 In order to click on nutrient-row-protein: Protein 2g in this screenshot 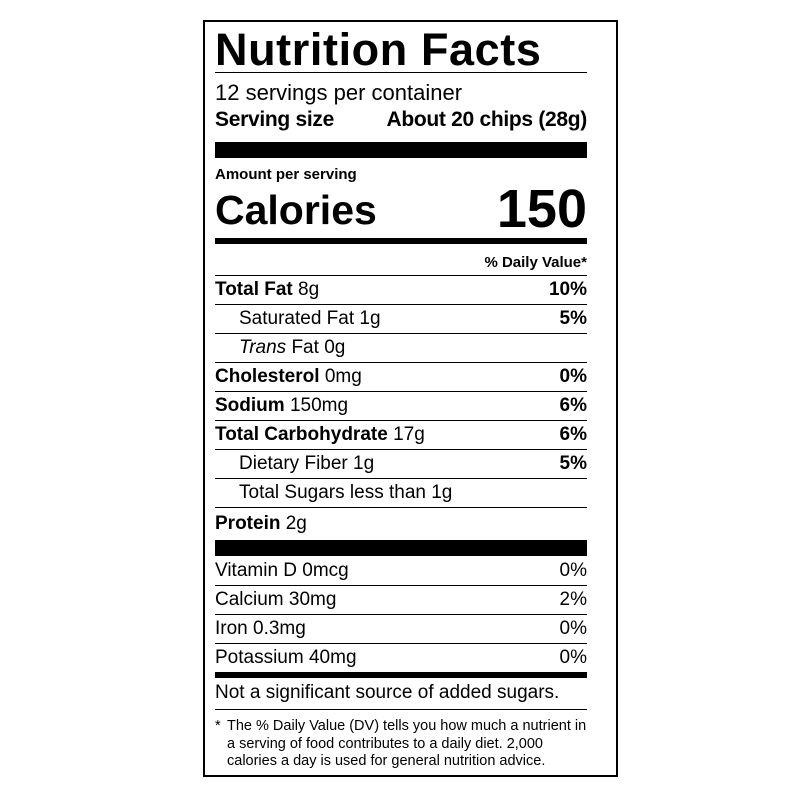, I will do `click(401, 524)`.